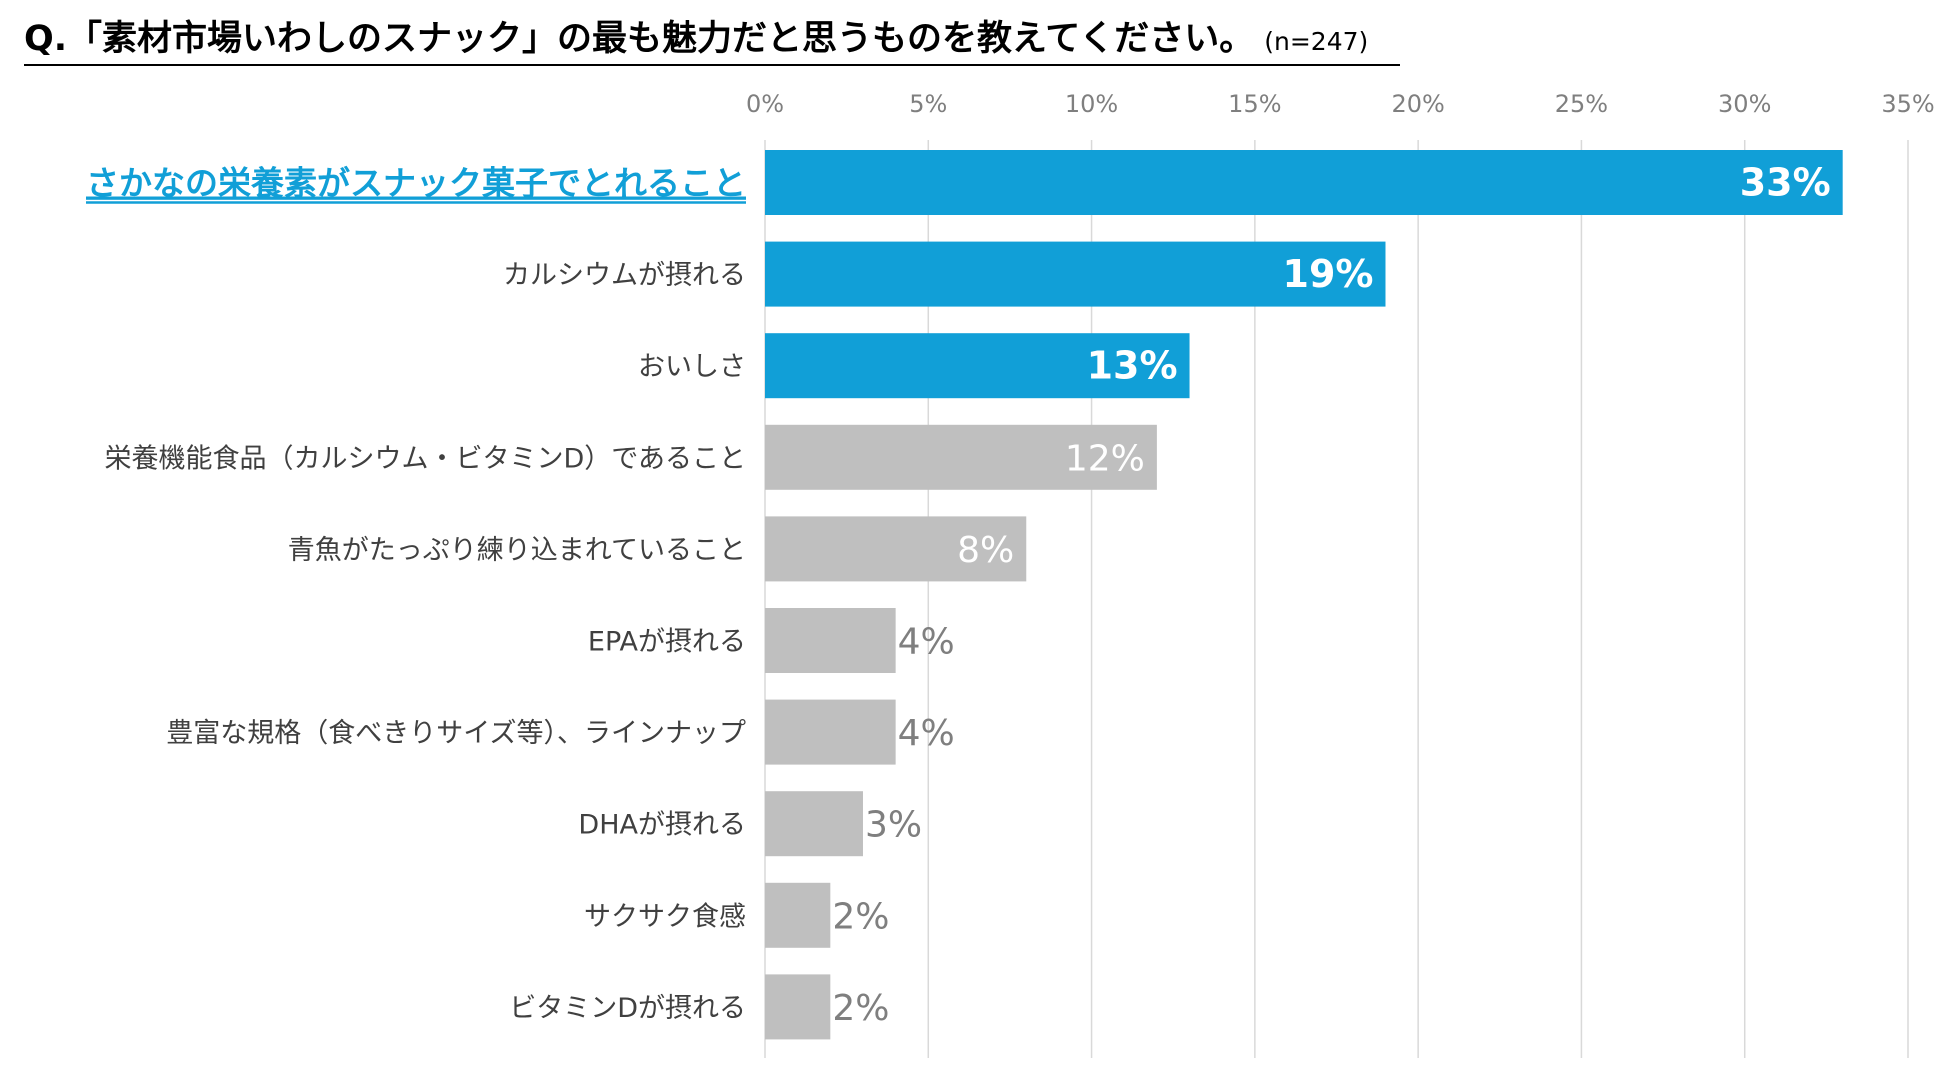 The width and height of the screenshot is (1950, 1072). What do you see at coordinates (1340, 104) in the screenshot?
I see `x-axis-ticks: 0% 5% 10% 15% 20% 25% 30% 35%` at bounding box center [1340, 104].